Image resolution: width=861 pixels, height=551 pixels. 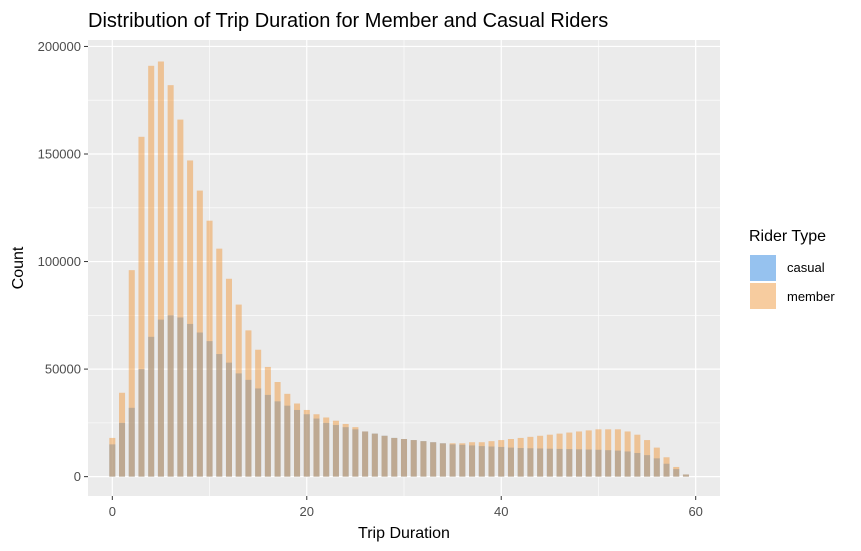 I want to click on y-tick-label: 0, so click(x=77, y=476).